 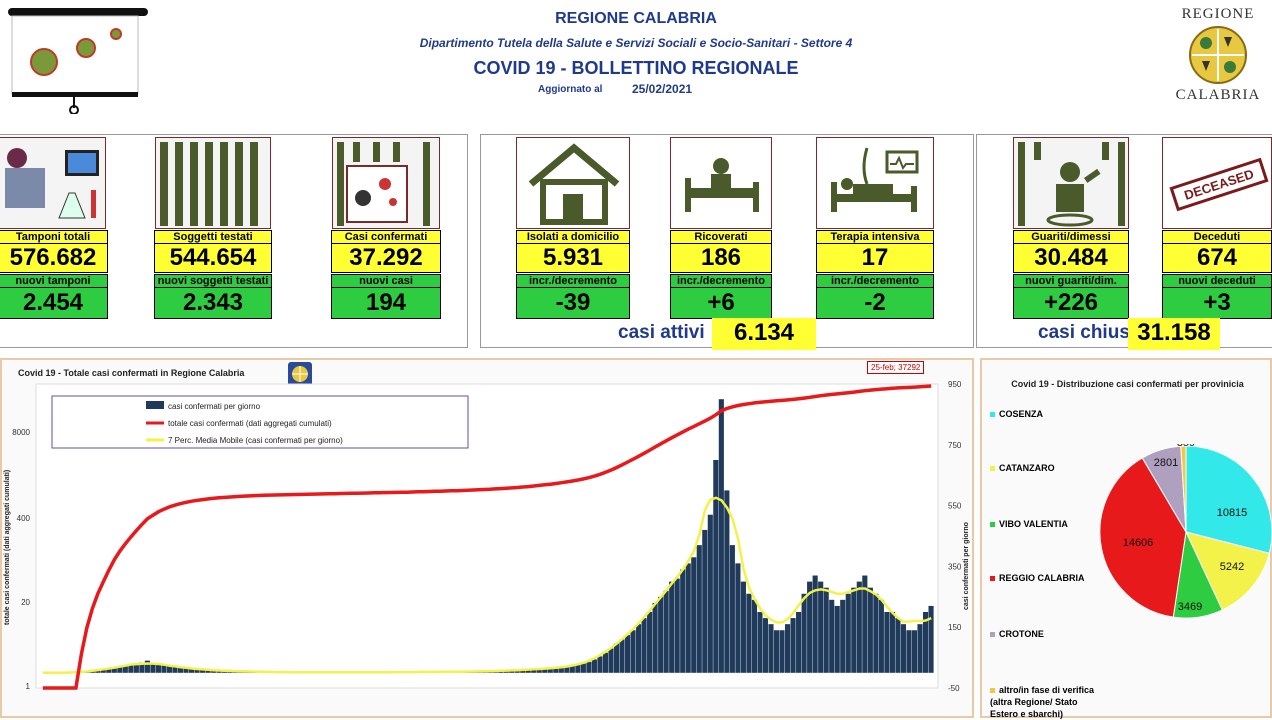 I want to click on legend-swatch, so click(x=155, y=405).